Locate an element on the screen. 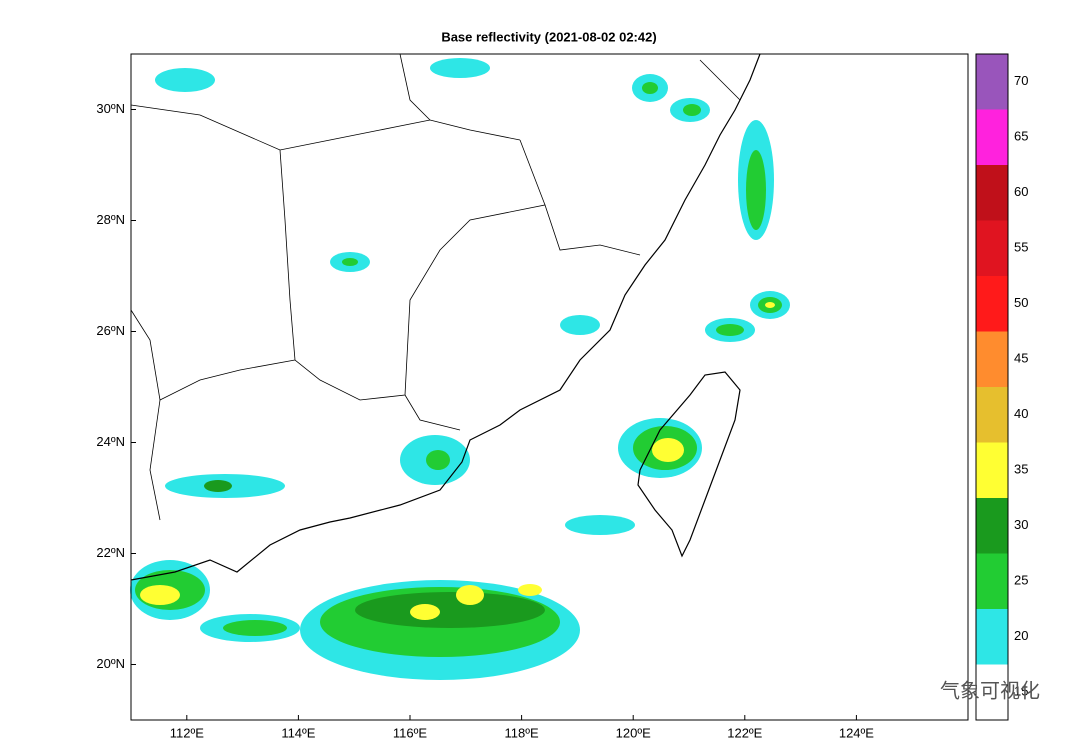 This screenshot has height=747, width=1080. y-tick-label: 26ºN is located at coordinates (110, 330).